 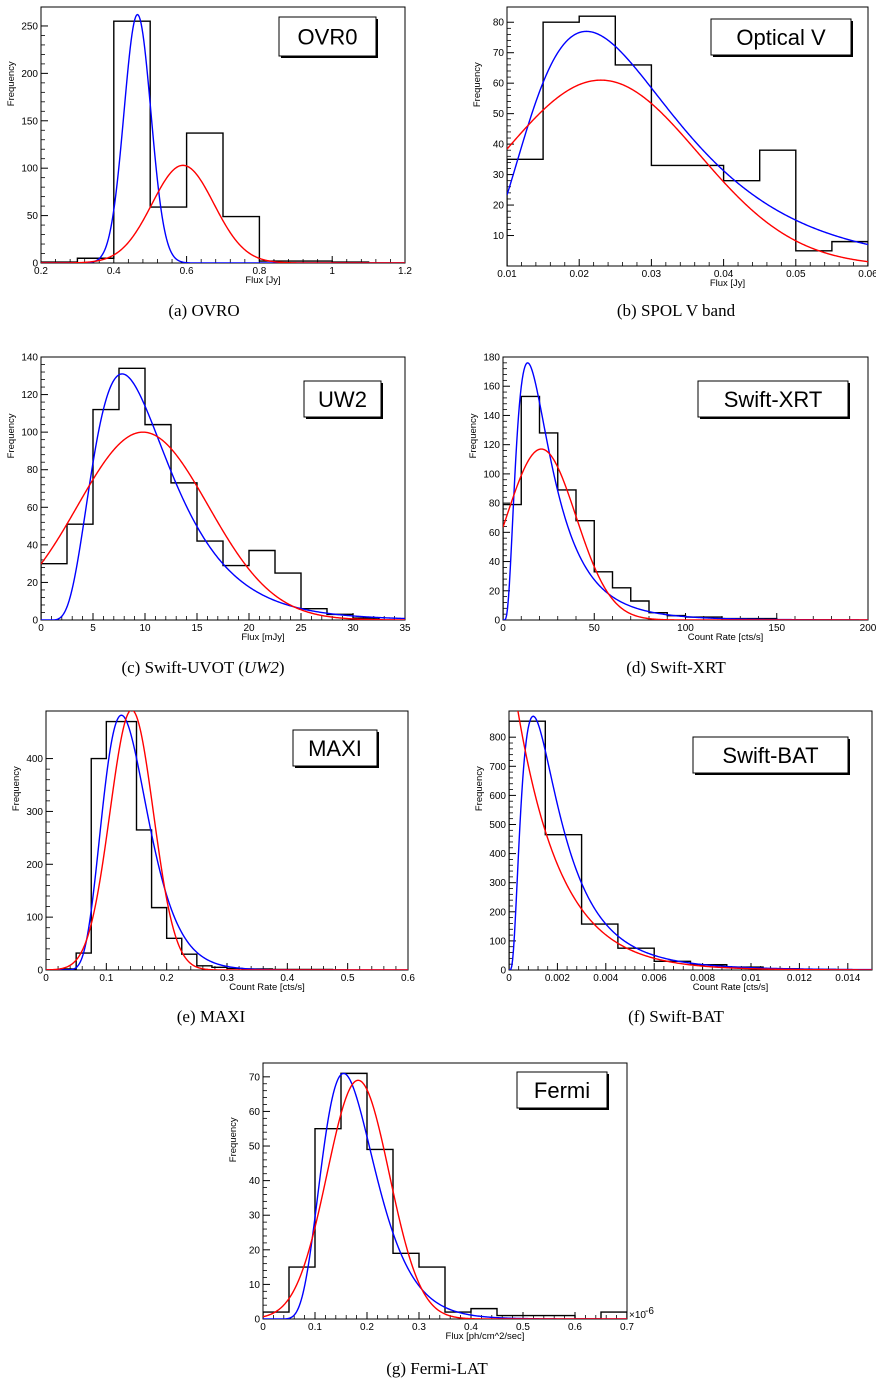 I want to click on x-tick-label: 0.05, so click(x=796, y=274).